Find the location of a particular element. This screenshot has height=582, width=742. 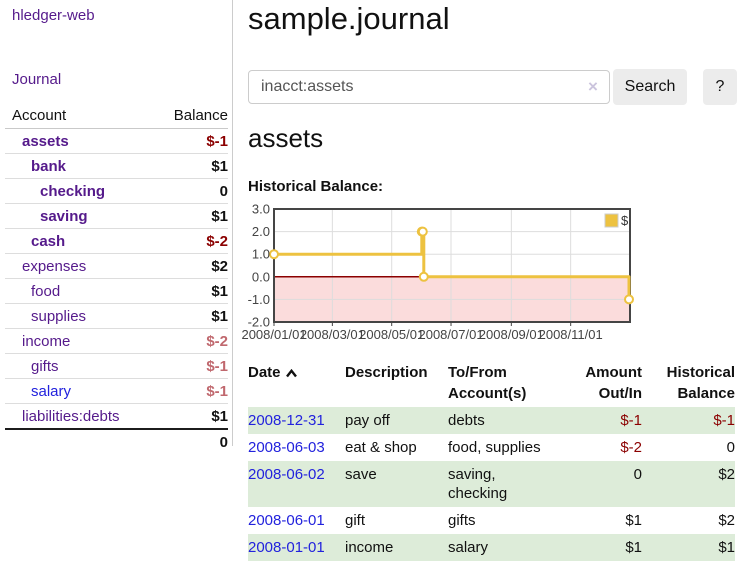

x-axis-tick-label: 2008/11/01 is located at coordinates (571, 334).